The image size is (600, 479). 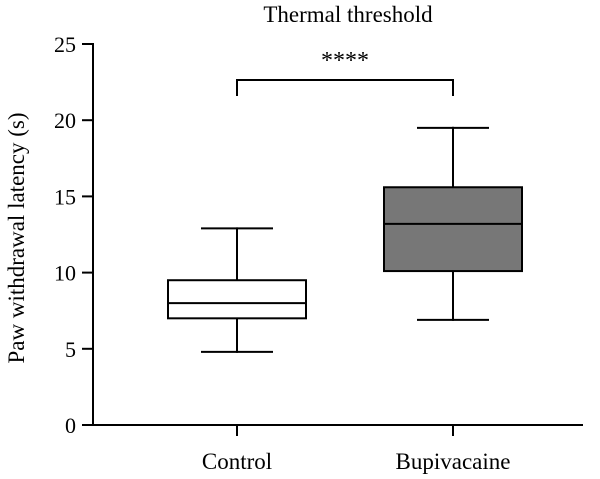 I want to click on y-tick-label: 15, so click(x=65, y=196).